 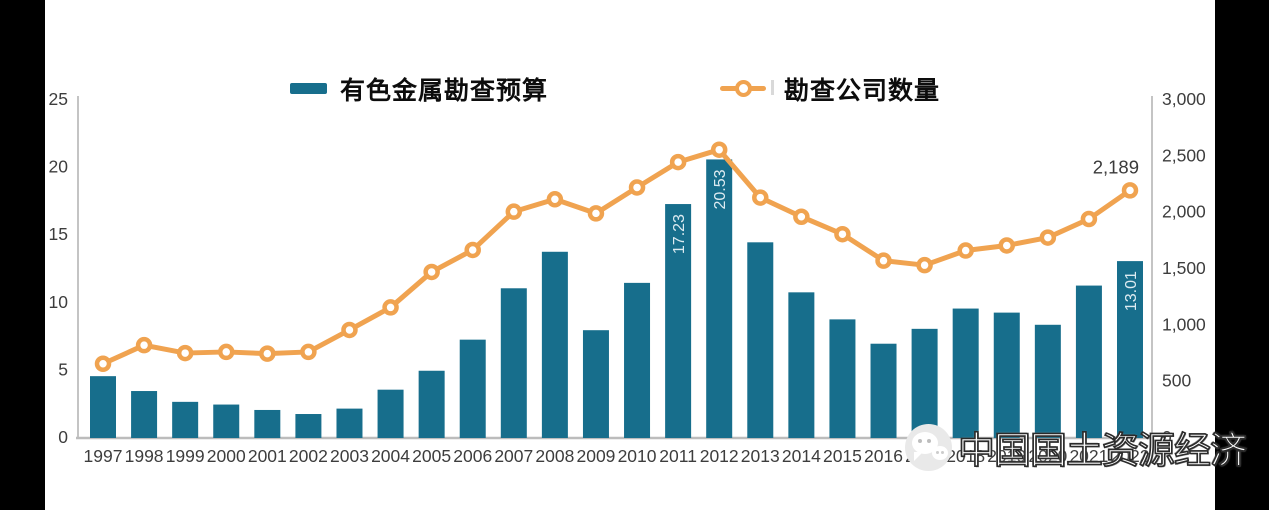 I want to click on bar-2010, so click(x=637, y=360).